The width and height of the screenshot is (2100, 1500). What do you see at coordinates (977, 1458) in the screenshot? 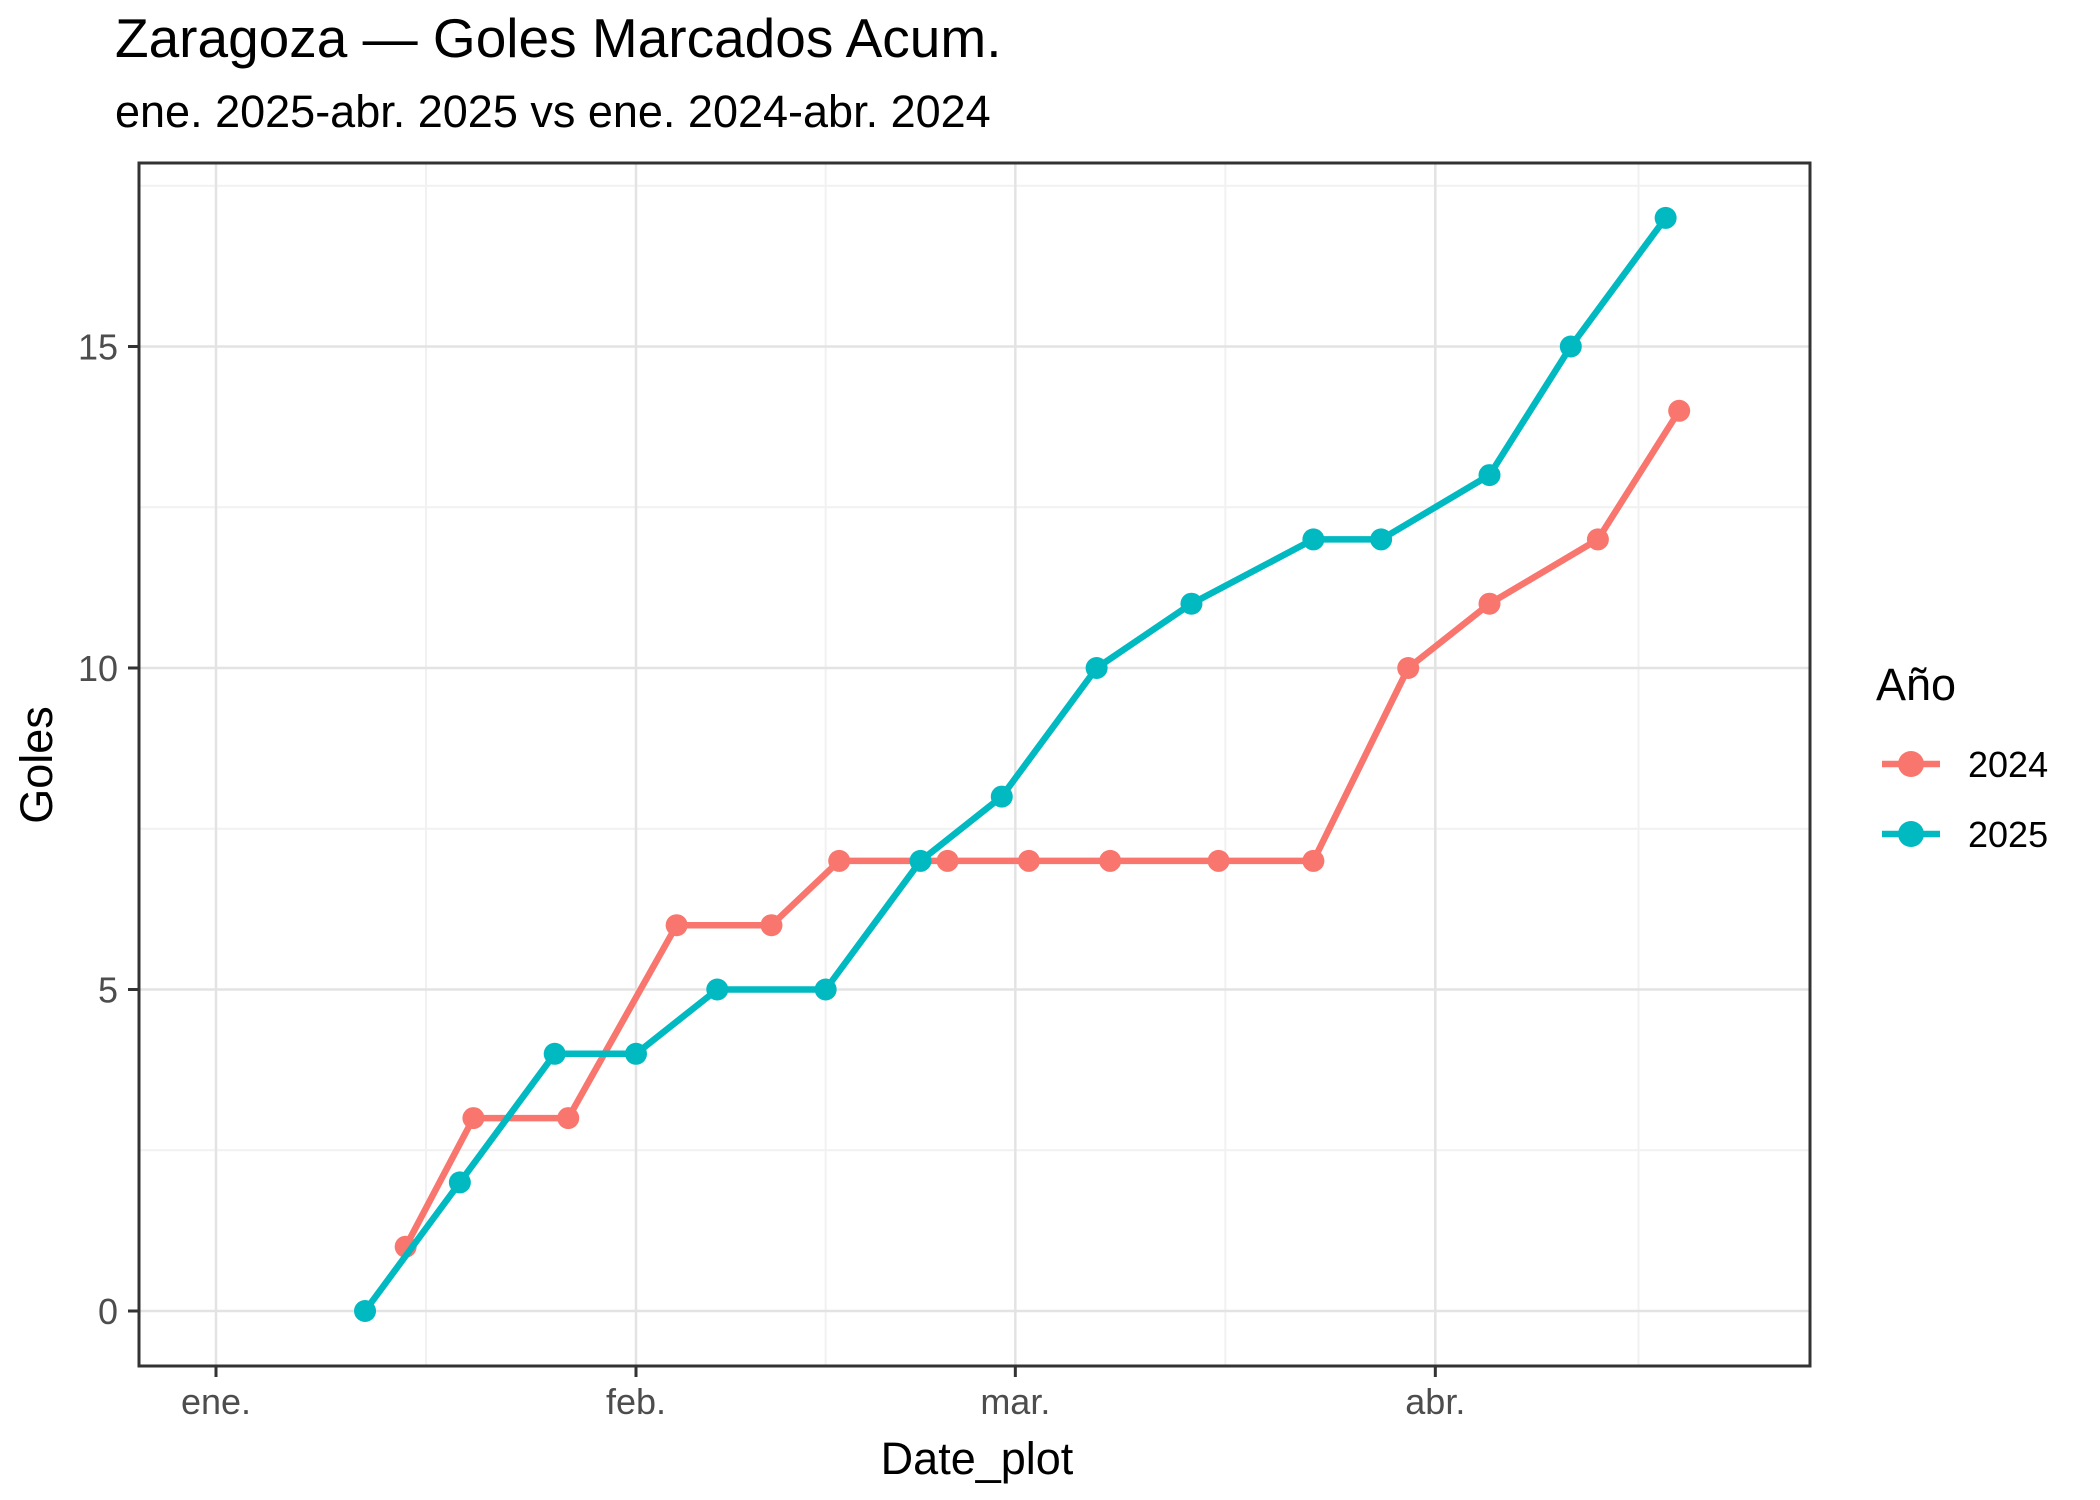
I see `x-axis-title: Date_plot` at bounding box center [977, 1458].